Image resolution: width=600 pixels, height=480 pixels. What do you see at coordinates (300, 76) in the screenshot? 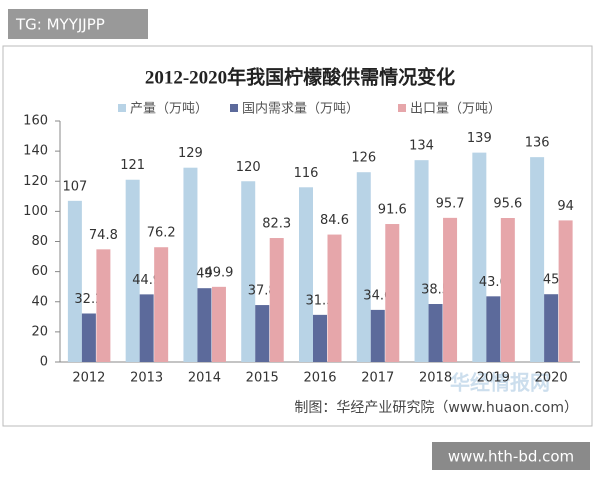
I see `chart-title: 2012-2020年我国柠檬酸供需情况变化` at bounding box center [300, 76].